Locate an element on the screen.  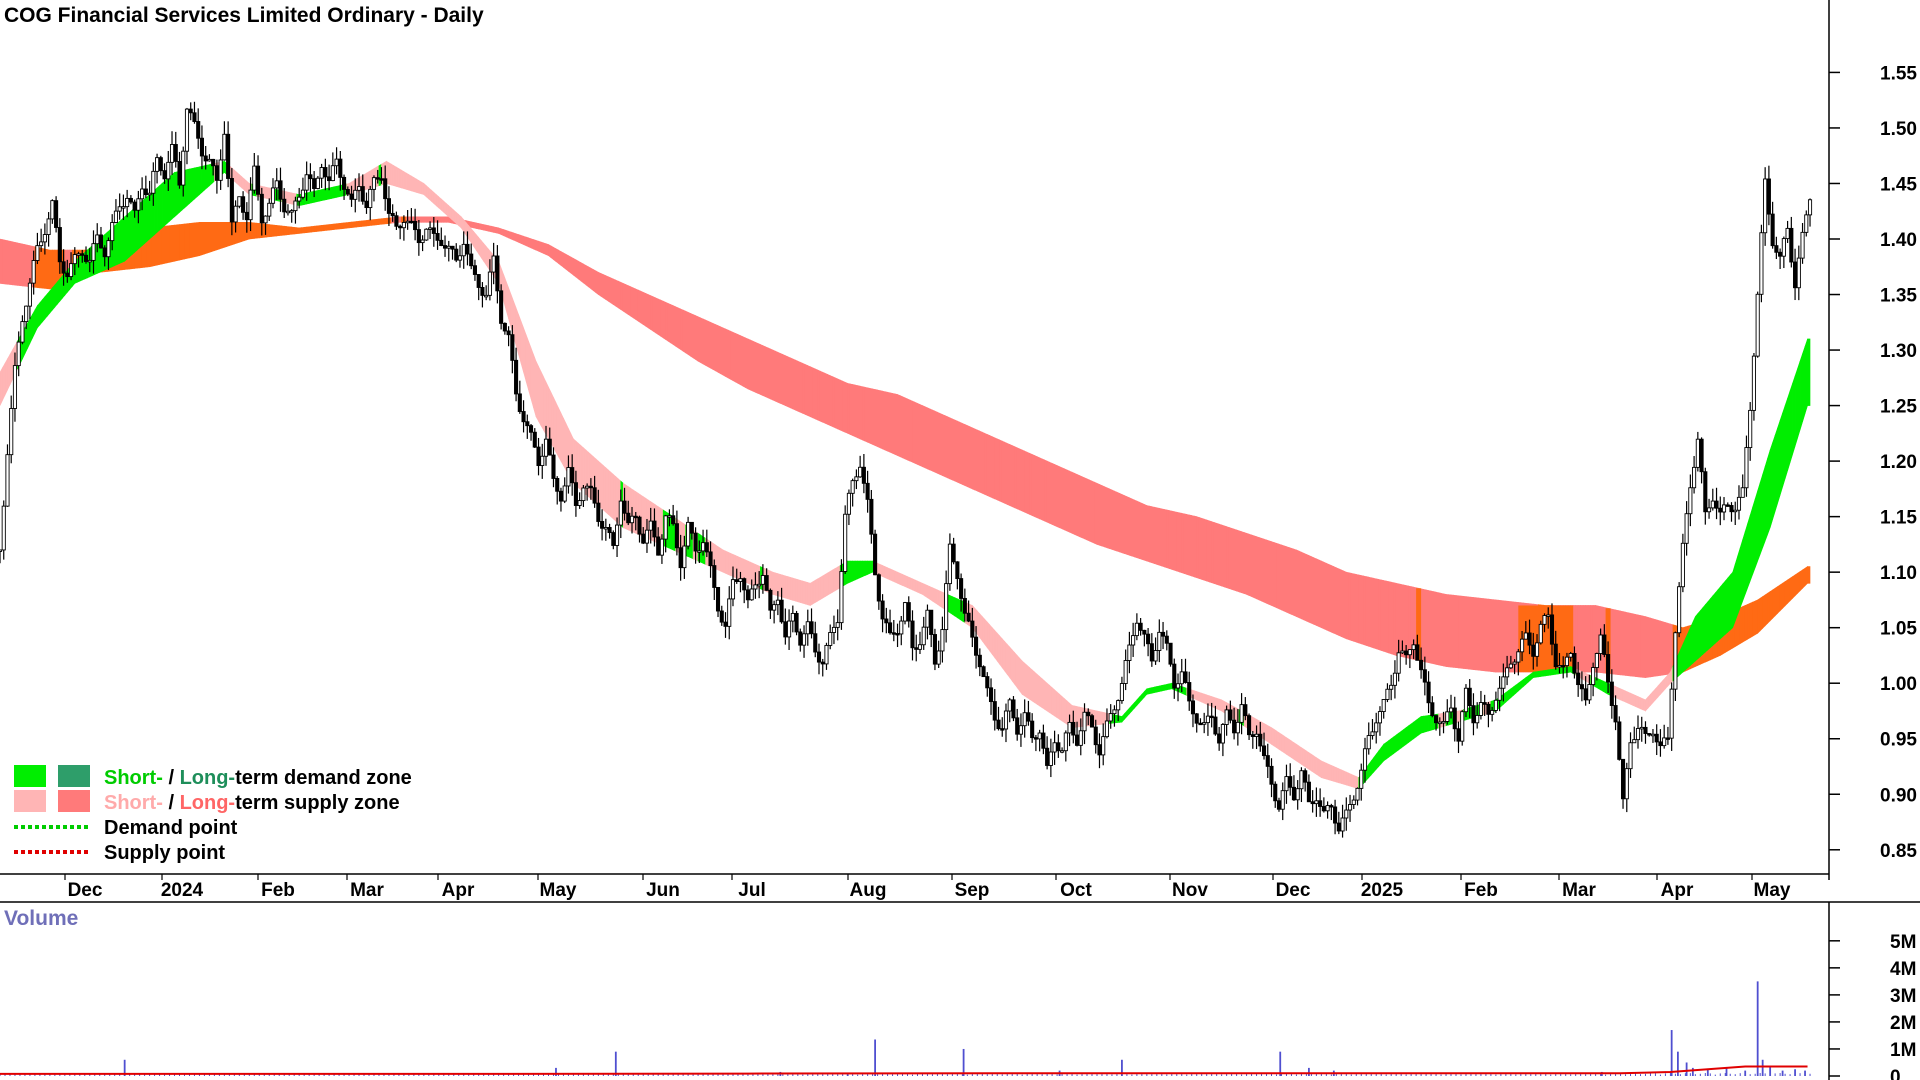
time-tick-label: May is located at coordinates (558, 890).